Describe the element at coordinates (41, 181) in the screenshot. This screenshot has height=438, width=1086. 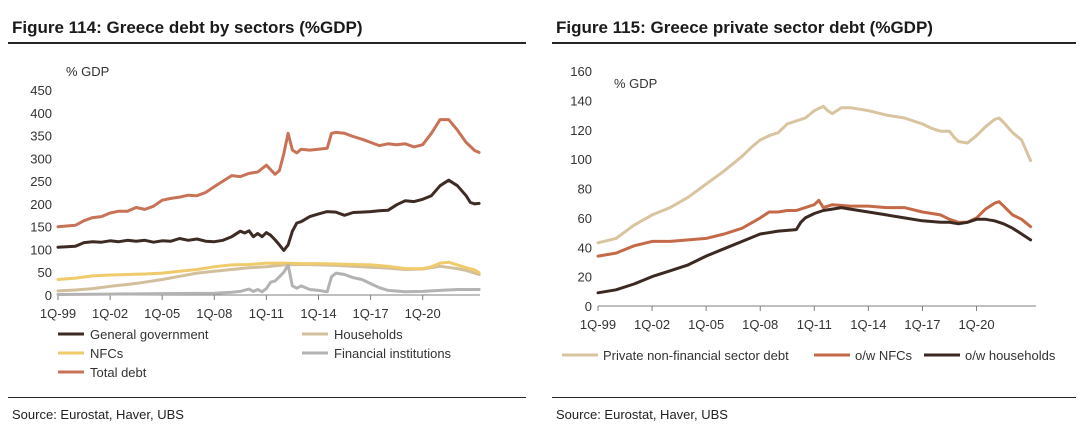
I see `y-tick-label: 250` at that location.